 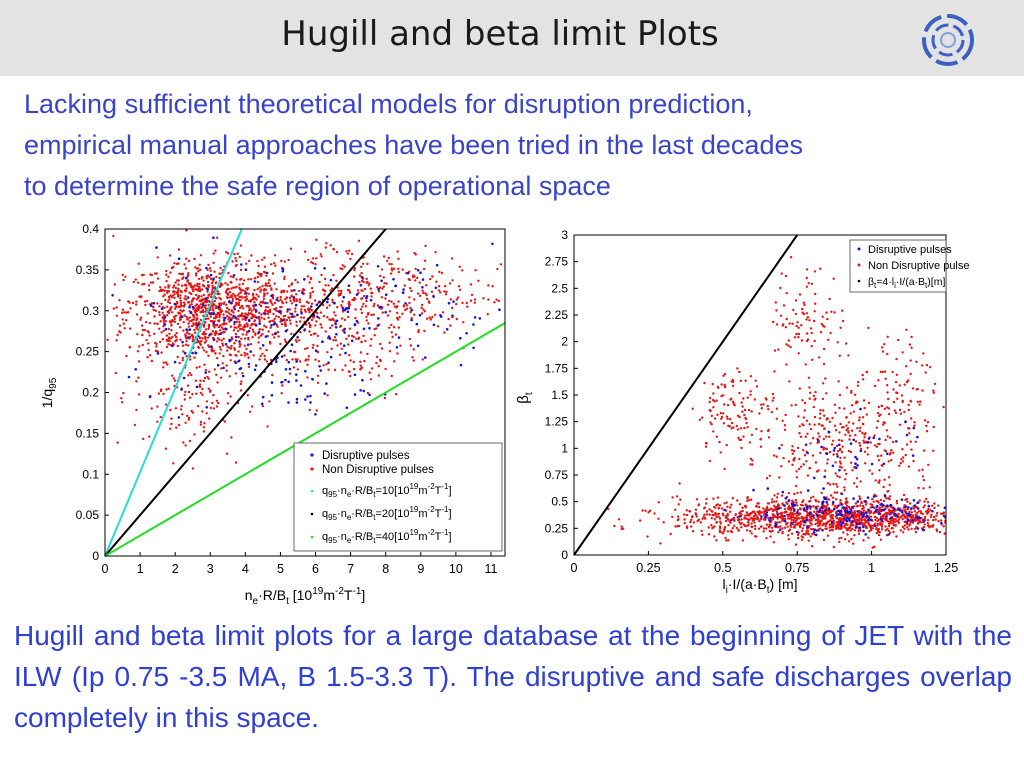 What do you see at coordinates (910, 250) in the screenshot?
I see `legend-disruptive: Disruptive pulses` at bounding box center [910, 250].